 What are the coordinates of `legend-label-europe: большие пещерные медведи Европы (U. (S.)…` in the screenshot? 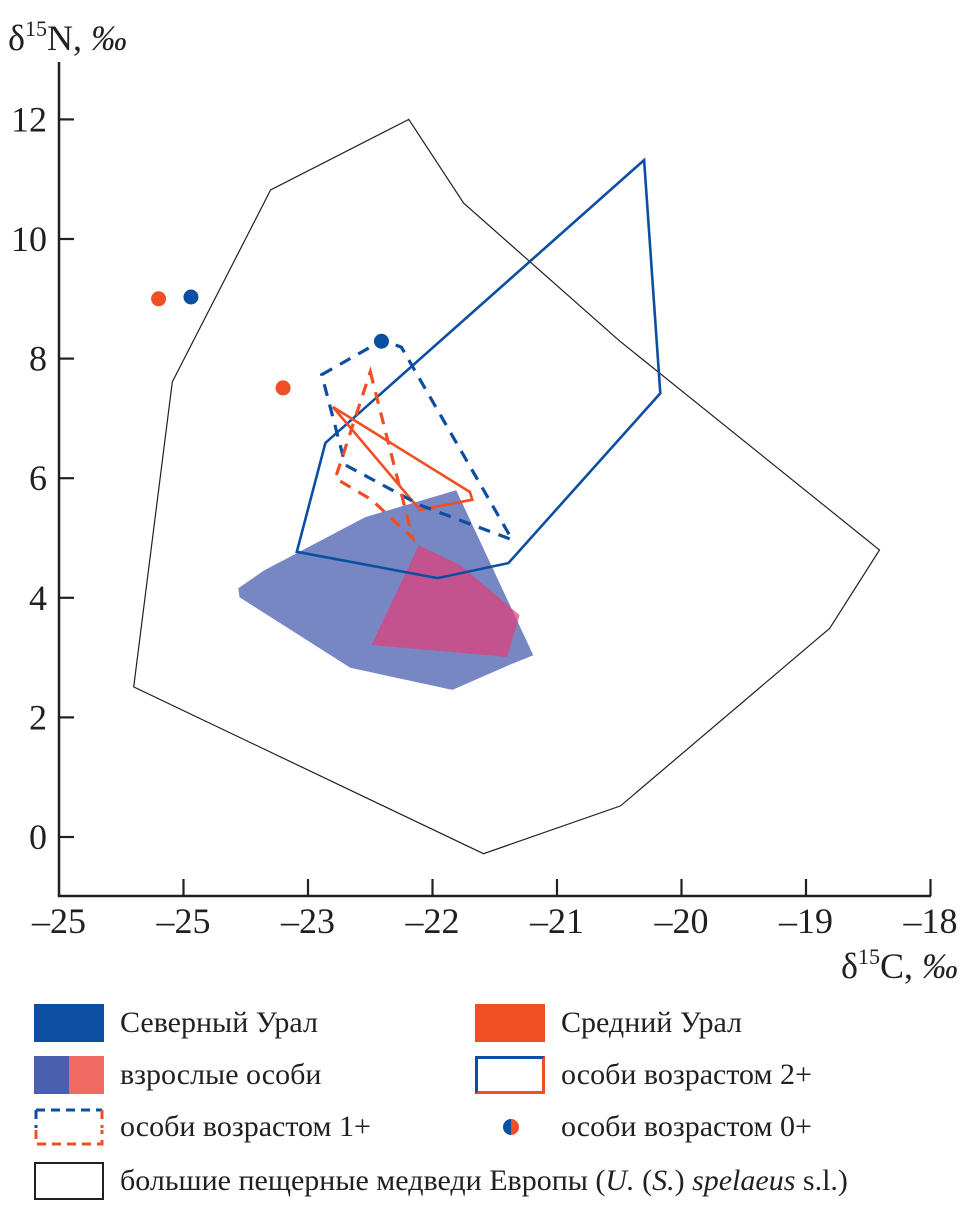 It's located at (484, 1180).